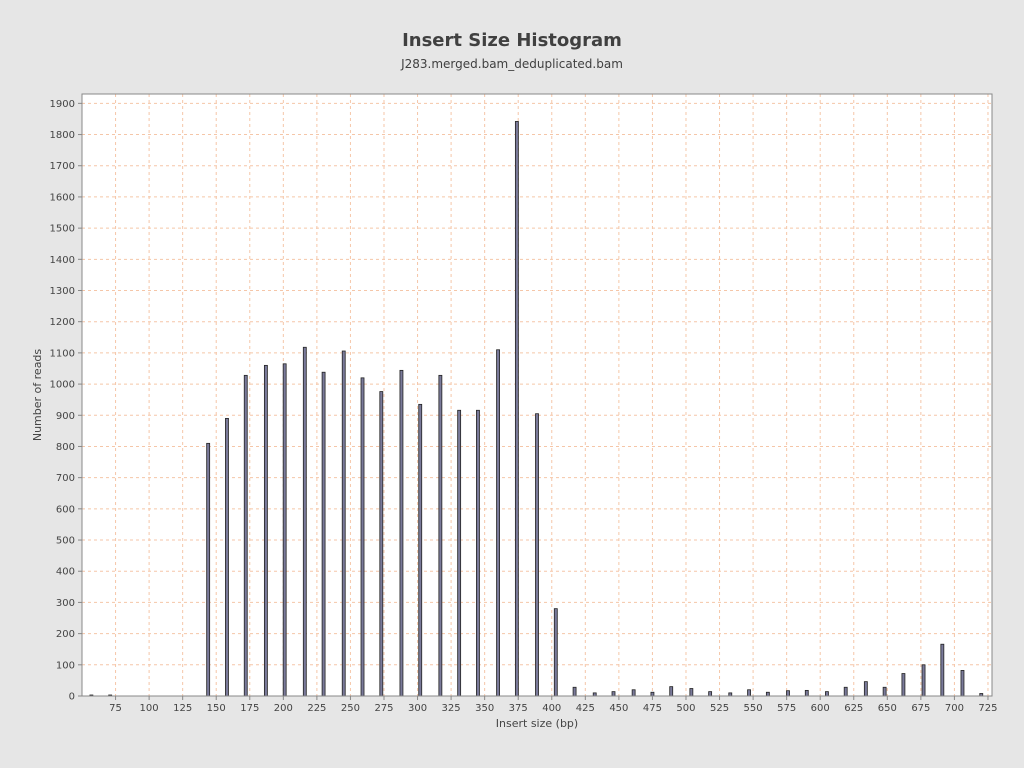 This screenshot has width=1024, height=768. I want to click on y-tick-label: 1200, so click(62, 322).